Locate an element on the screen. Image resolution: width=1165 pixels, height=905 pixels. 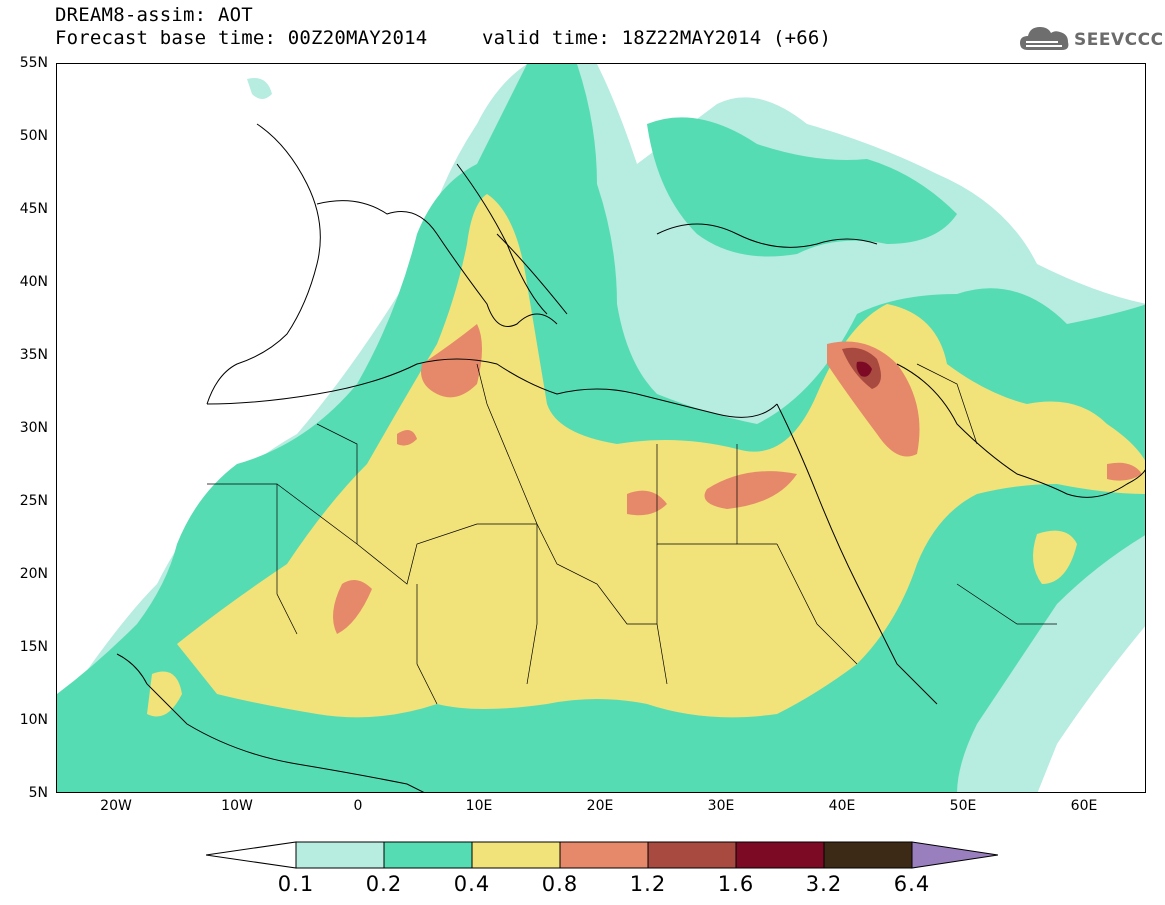
colorbar-label-1.2: 1.2 is located at coordinates (648, 884).